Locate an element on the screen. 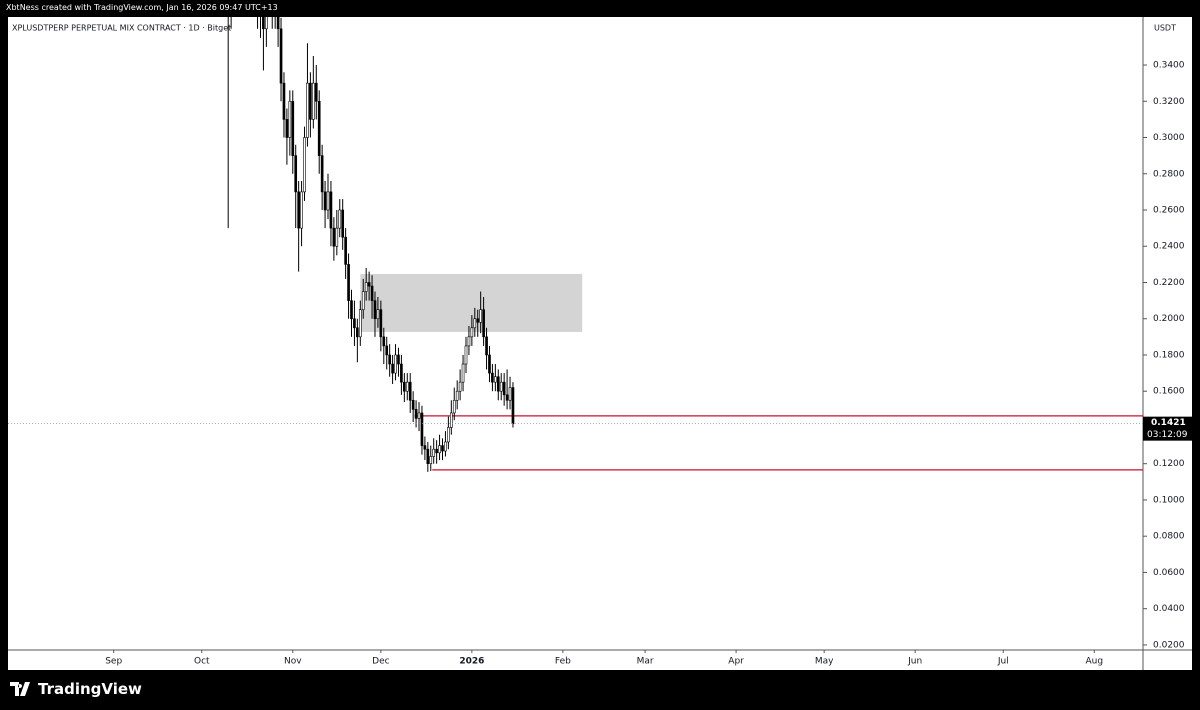 The height and width of the screenshot is (710, 1200). y-tick-label: 0.1600 is located at coordinates (1169, 392).